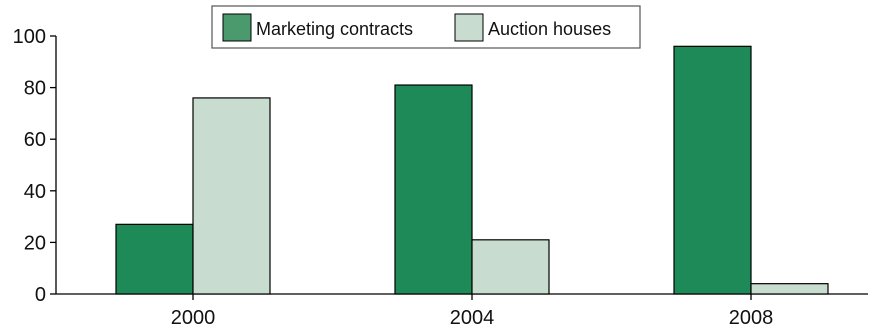 This screenshot has width=882, height=332. Describe the element at coordinates (549, 29) in the screenshot. I see `legend-label: Auction houses` at that location.